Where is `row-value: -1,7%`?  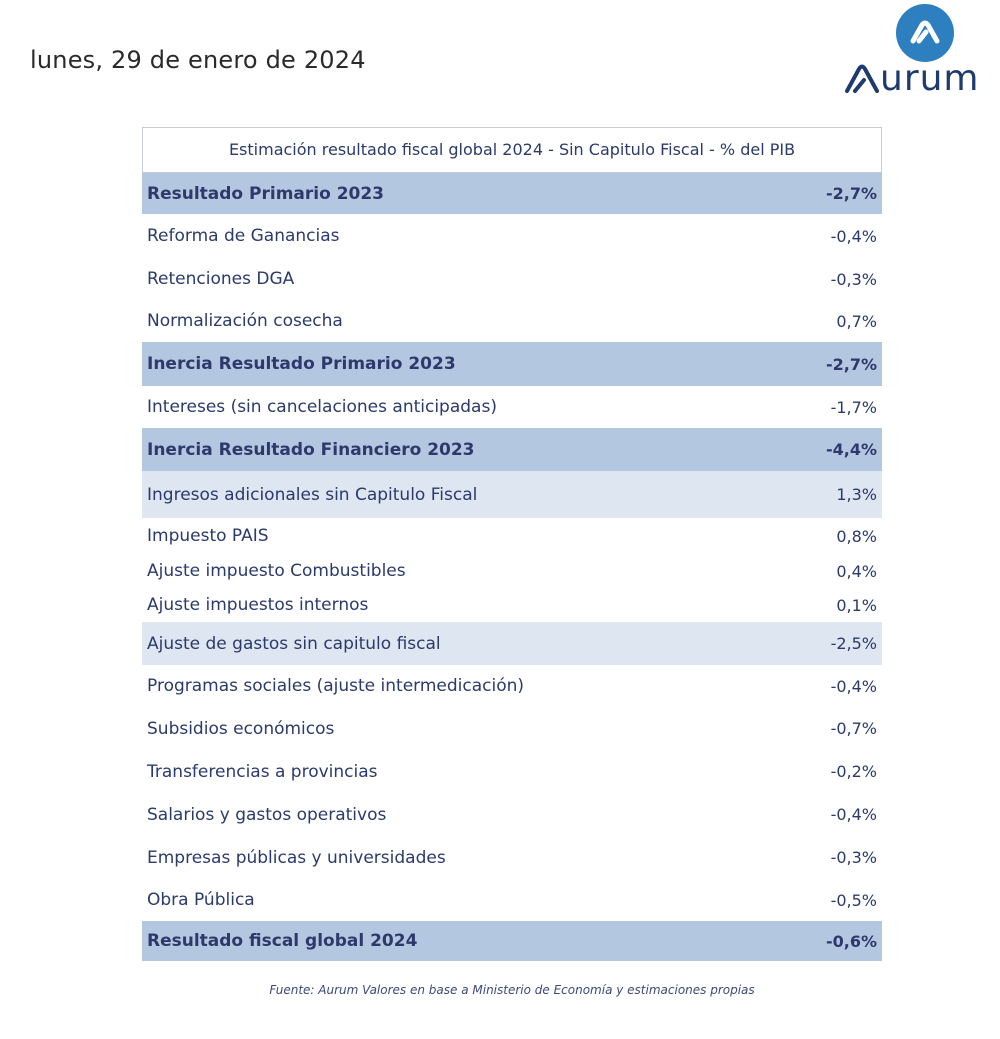
row-value: -1,7% is located at coordinates (853, 407).